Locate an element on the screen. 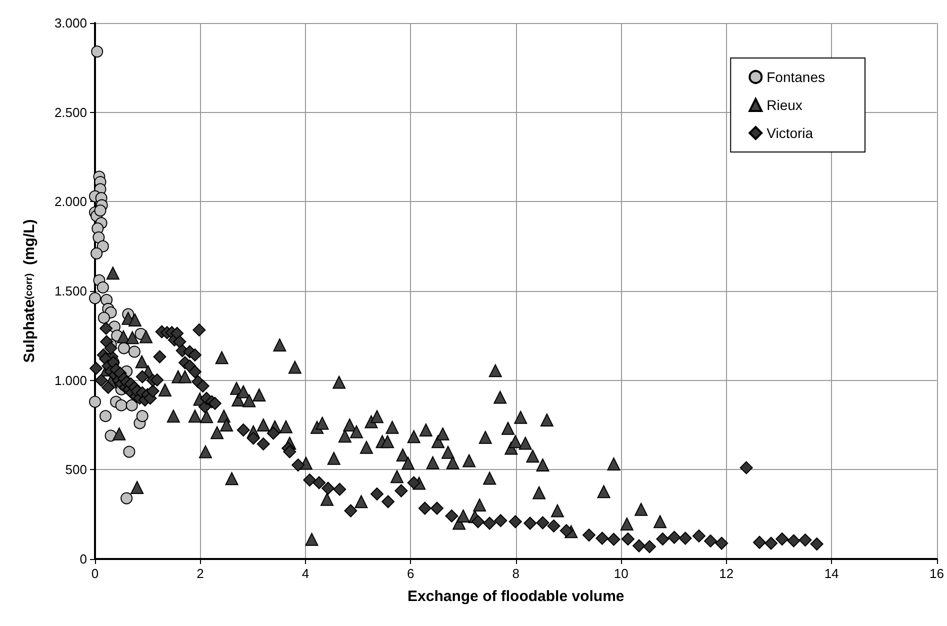 This screenshot has width=947, height=626. y-axis-title: Sulphate(corr) (mg/L) is located at coordinates (29, 291).